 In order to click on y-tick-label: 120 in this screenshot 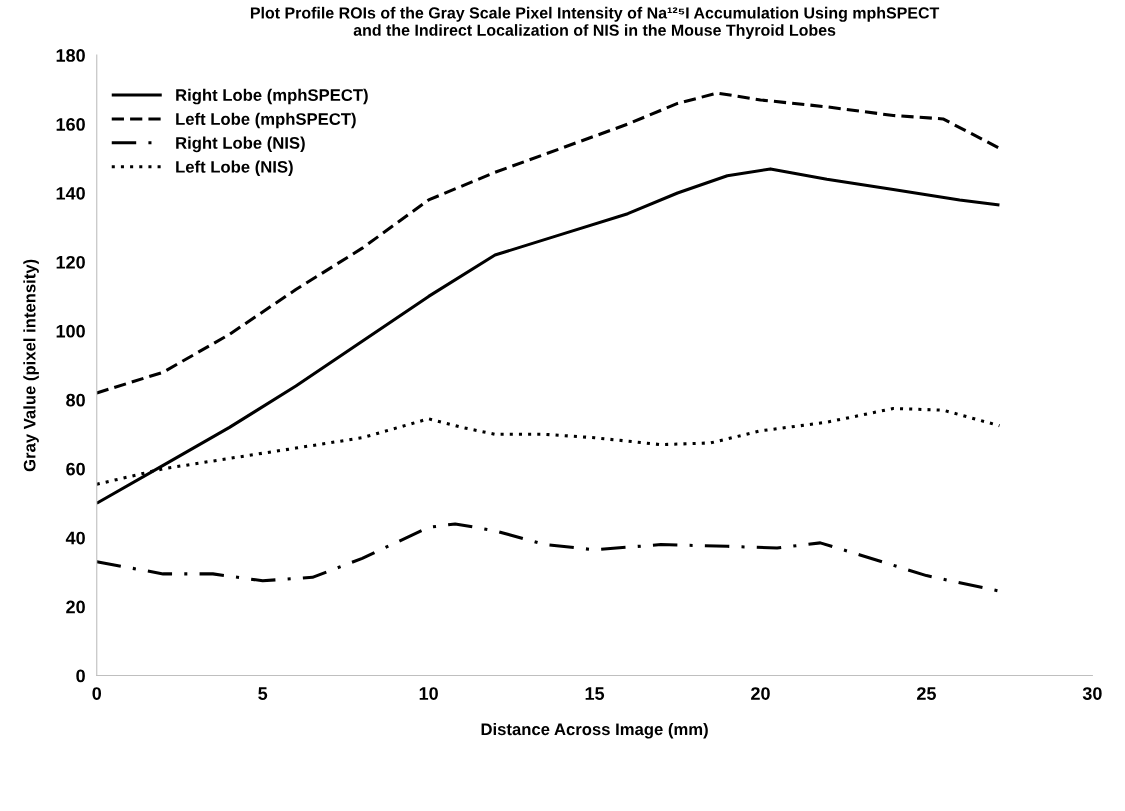, I will do `click(70, 262)`.